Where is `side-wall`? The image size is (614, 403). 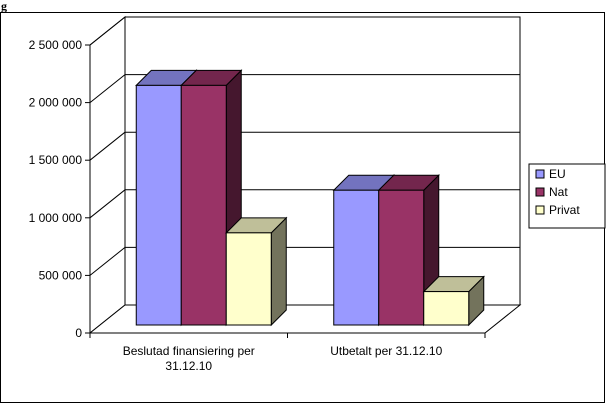 side-wall is located at coordinates (107, 175).